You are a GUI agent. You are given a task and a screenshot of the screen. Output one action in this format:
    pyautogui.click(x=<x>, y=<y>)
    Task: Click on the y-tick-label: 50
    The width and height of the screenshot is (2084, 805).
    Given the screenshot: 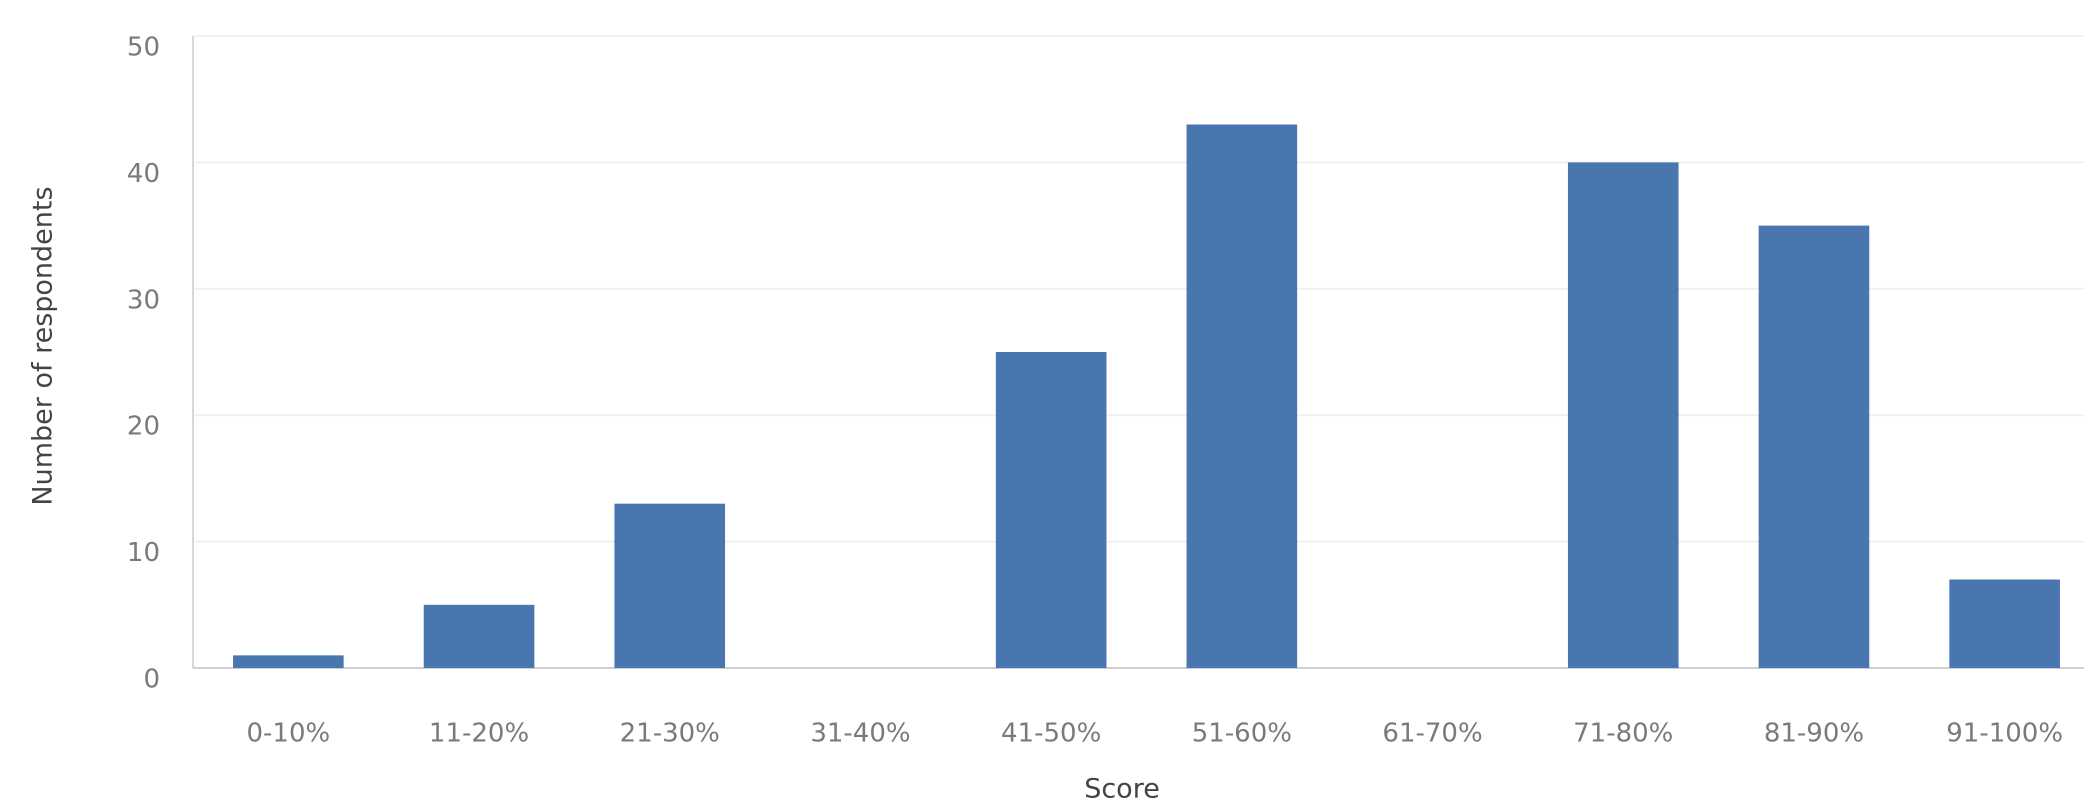 What is the action you would take?
    pyautogui.click(x=143, y=48)
    